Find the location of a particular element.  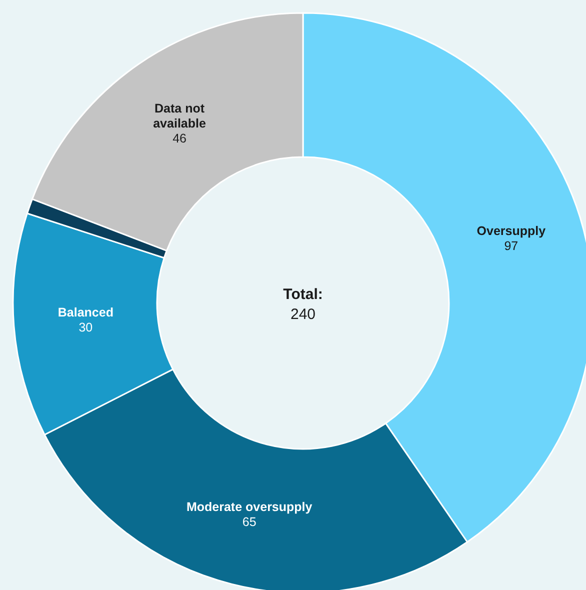

slice-label: Data not available is located at coordinates (179, 115).